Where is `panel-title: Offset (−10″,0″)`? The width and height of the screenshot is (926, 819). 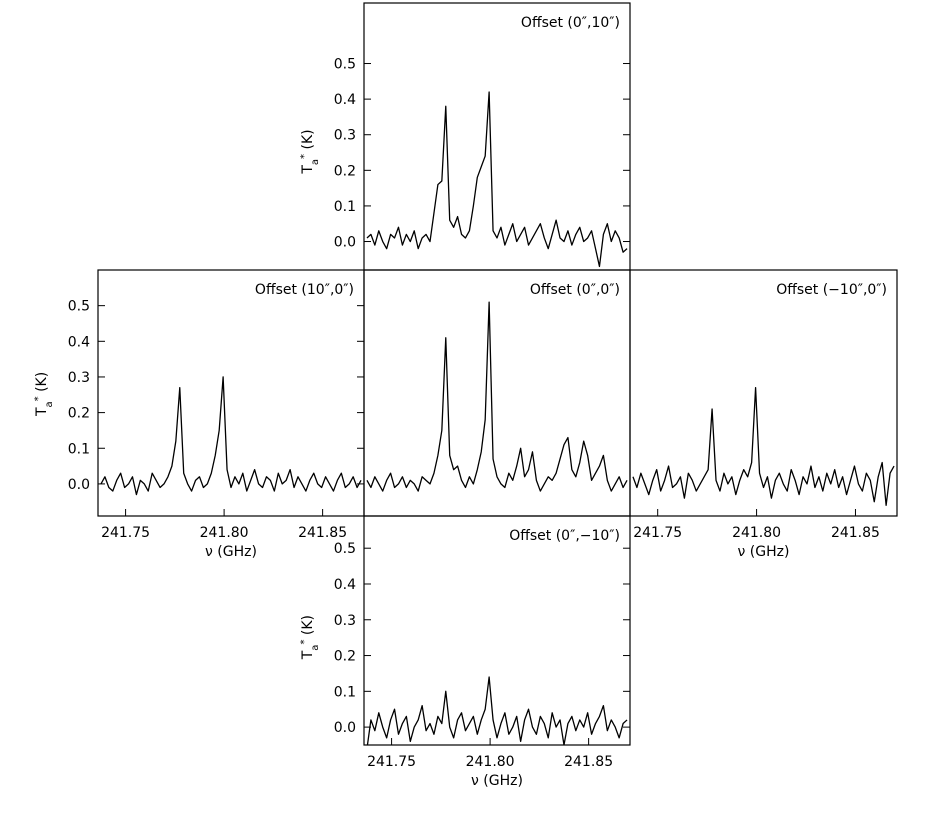 panel-title: Offset (−10″,0″) is located at coordinates (831, 290).